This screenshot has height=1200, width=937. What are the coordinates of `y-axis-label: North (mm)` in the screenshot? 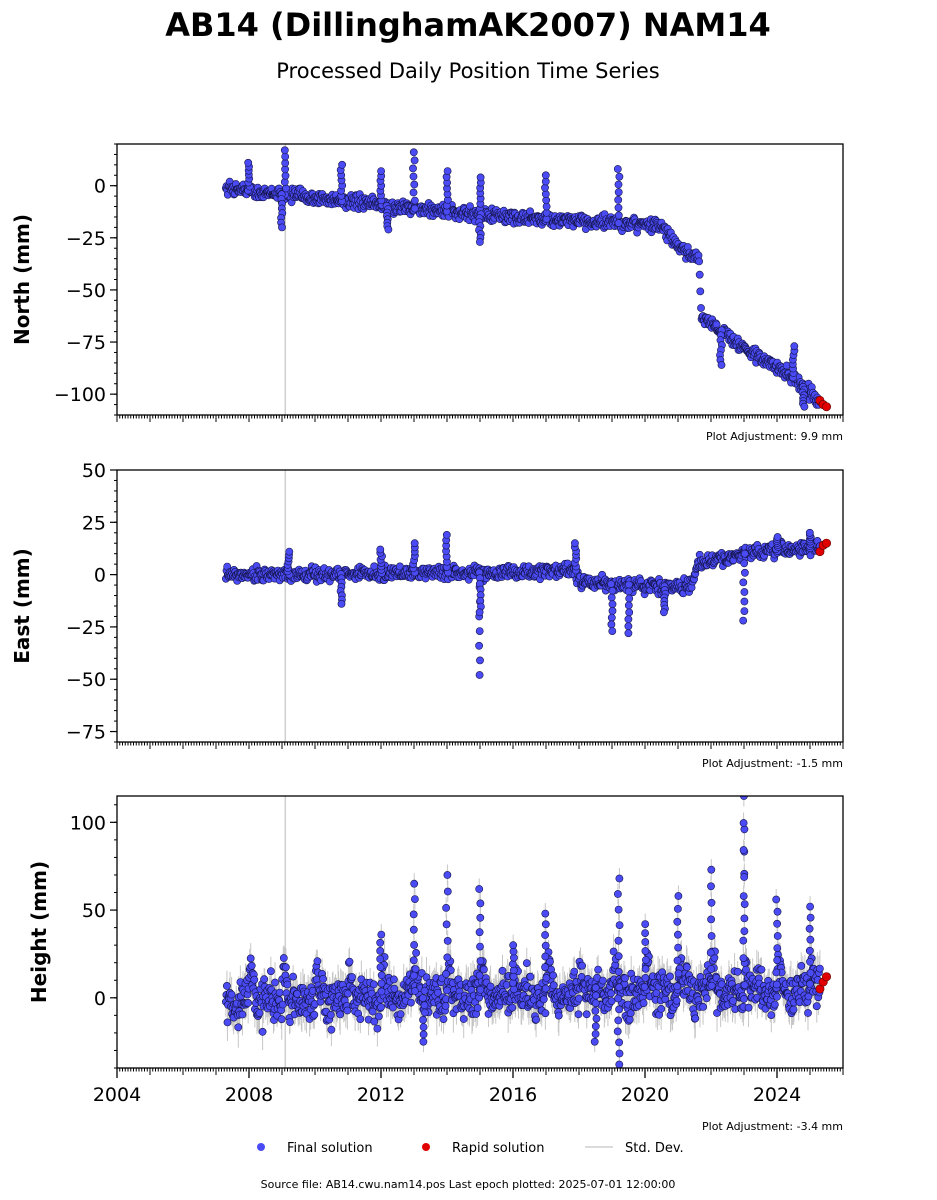 It's located at (22, 279).